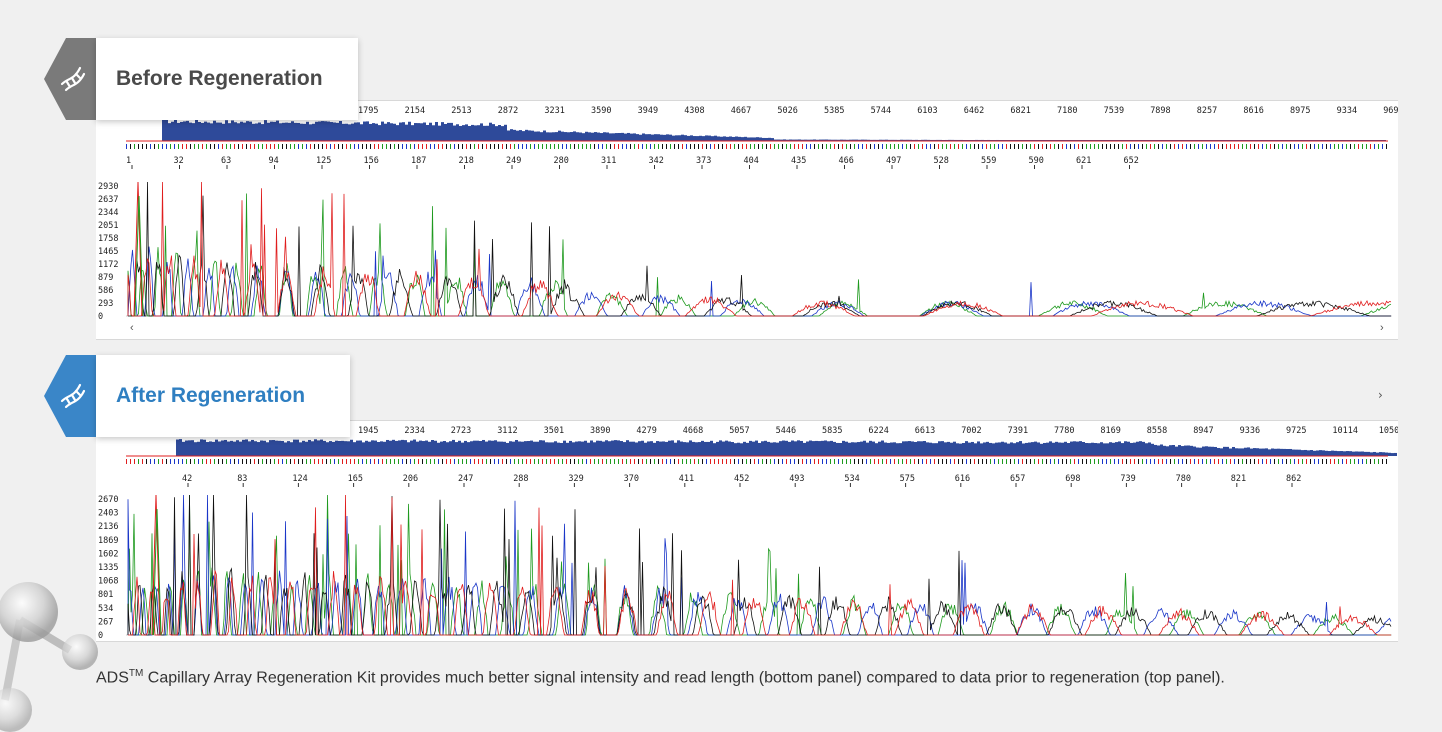 The image size is (1442, 732). What do you see at coordinates (105, 595) in the screenshot?
I see `amplitude-tick-label: 801` at bounding box center [105, 595].